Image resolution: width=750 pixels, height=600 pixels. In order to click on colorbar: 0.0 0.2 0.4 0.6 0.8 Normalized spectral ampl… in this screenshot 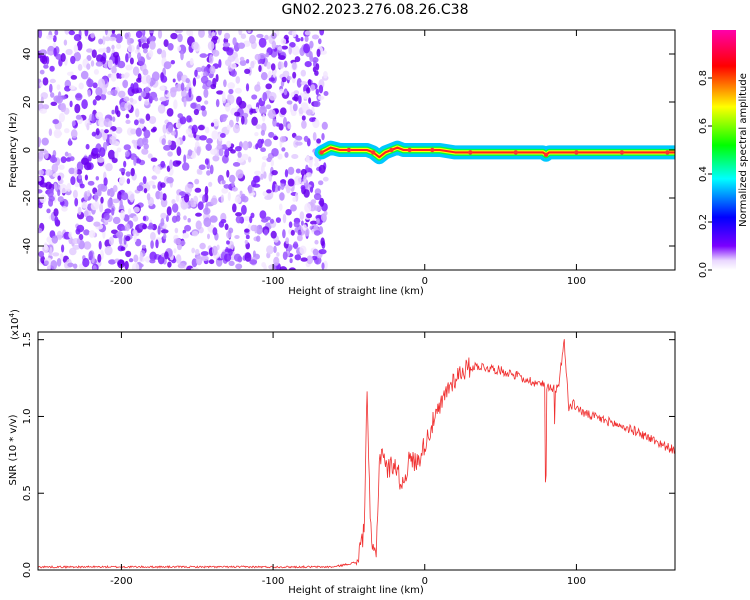, I will do `click(723, 154)`.